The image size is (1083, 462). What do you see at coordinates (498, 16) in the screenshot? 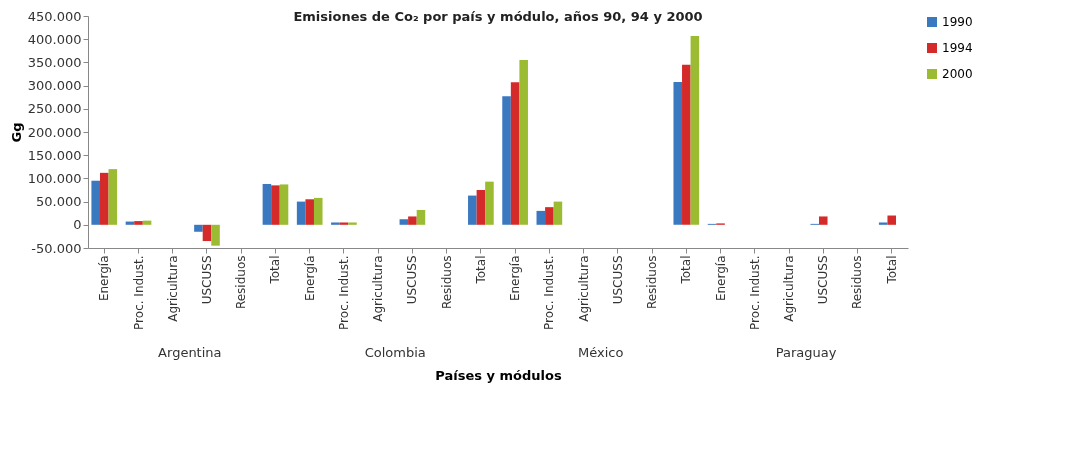
I see `chart-title: Emisiones de Co₂ por país y módulo, años 90, 94 y 2000` at bounding box center [498, 16].